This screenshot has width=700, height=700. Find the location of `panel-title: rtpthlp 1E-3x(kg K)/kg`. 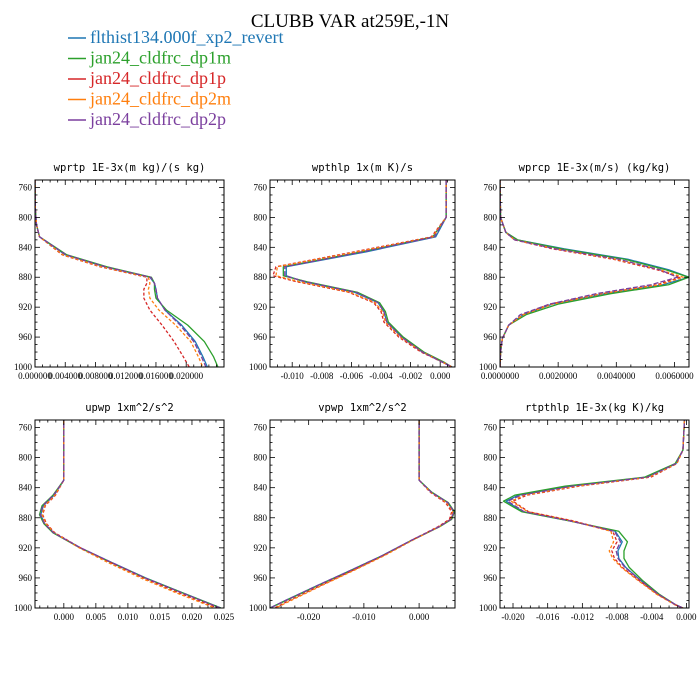

panel-title: rtpthlp 1E-3x(kg K)/kg is located at coordinates (594, 408).